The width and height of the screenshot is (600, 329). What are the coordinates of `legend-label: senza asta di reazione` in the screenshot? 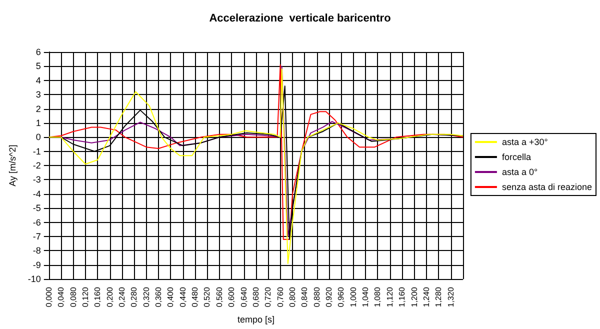 It's located at (547, 187).